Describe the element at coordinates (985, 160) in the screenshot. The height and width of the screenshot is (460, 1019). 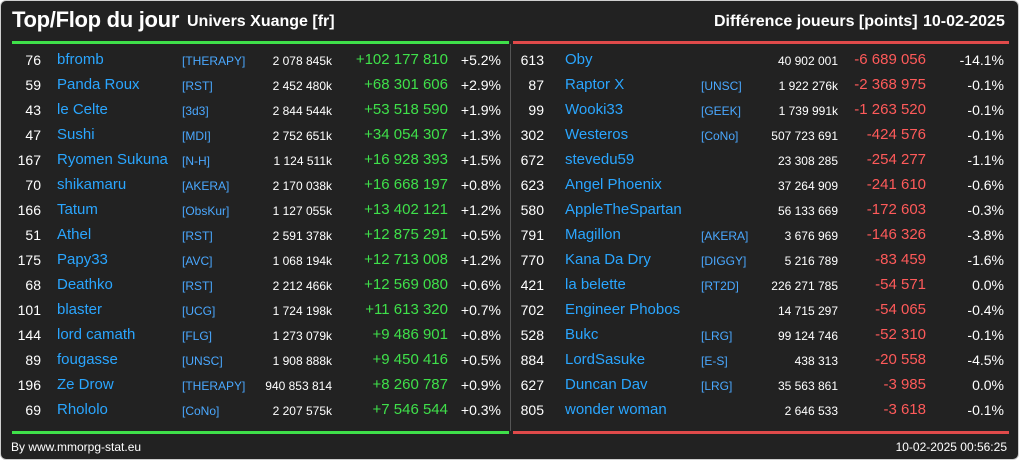
I see `percent-change: -1.1%` at that location.